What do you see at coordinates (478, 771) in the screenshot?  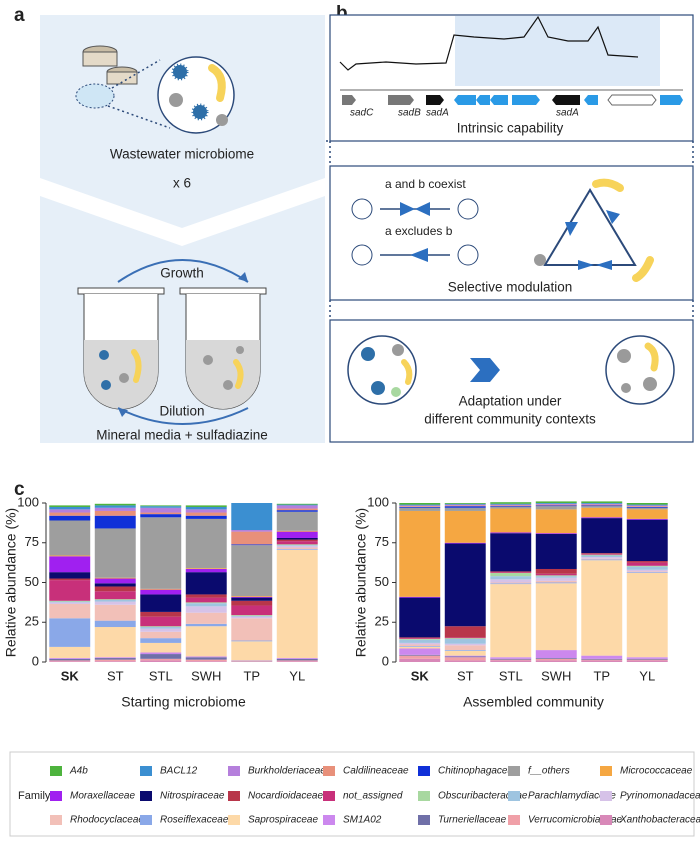 I see `legend-label: Chitinophagaceae` at bounding box center [478, 771].